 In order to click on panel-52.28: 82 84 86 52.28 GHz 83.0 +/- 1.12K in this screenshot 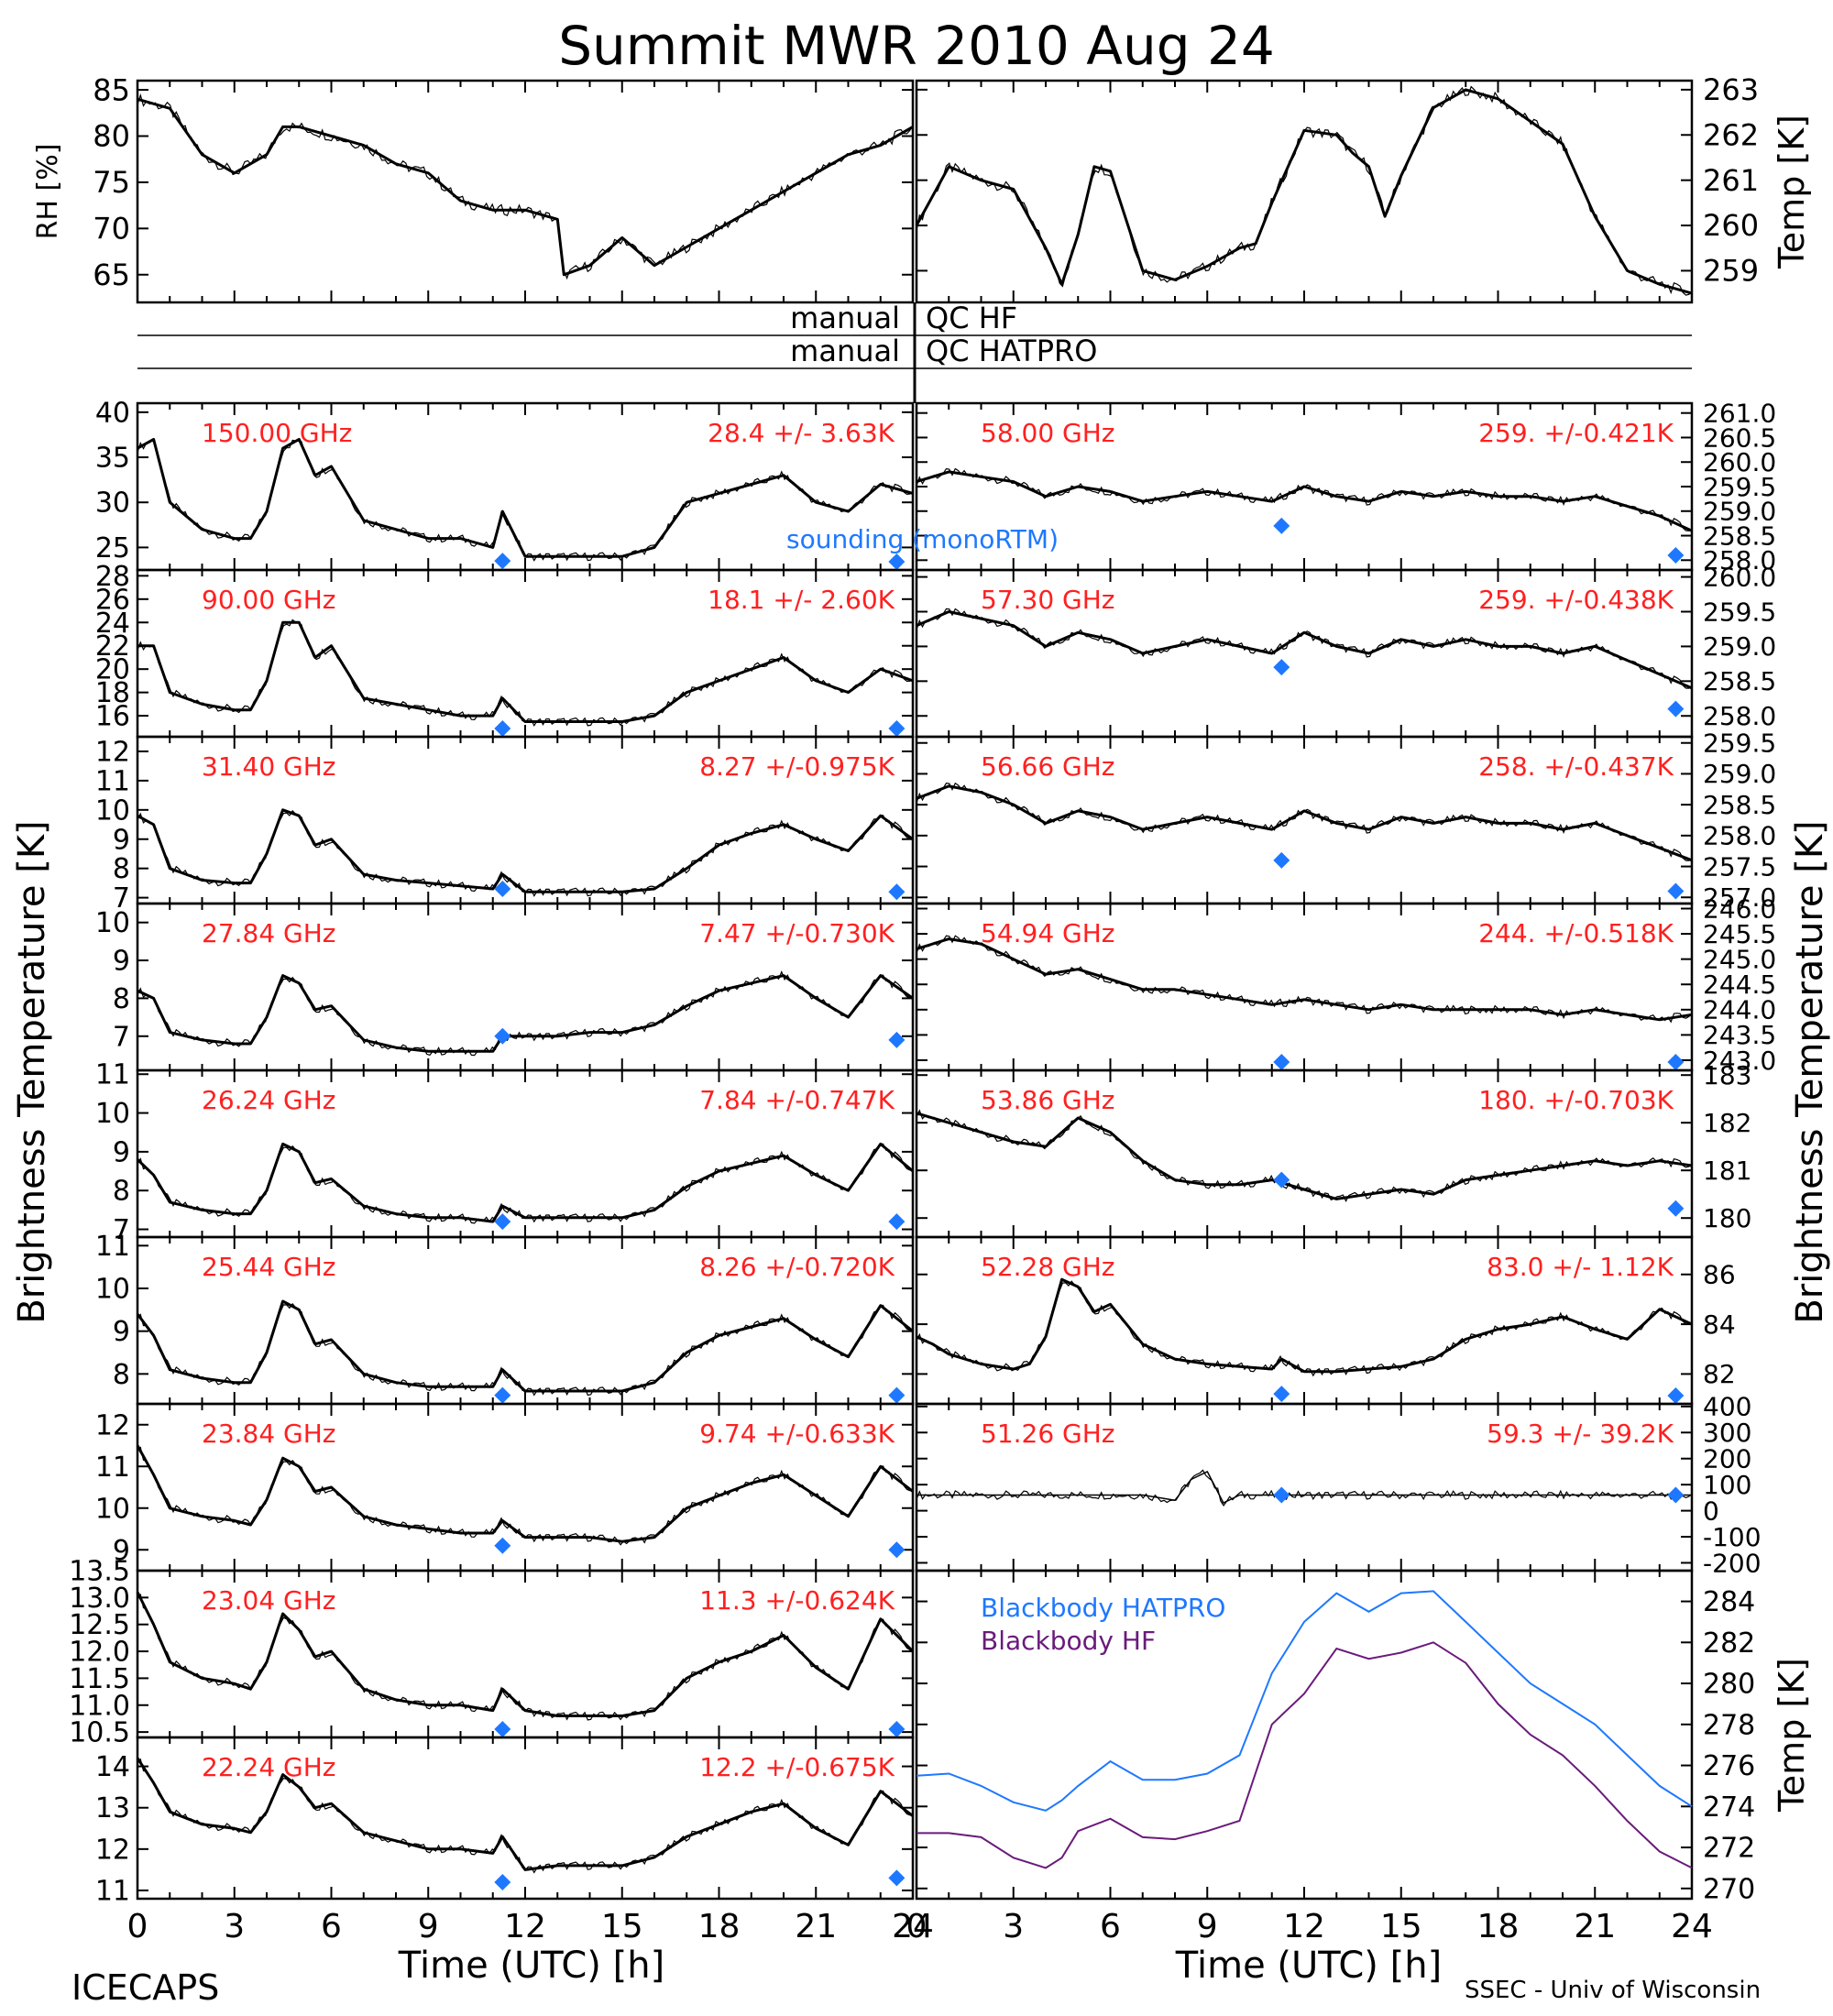, I will do `click(1325, 1320)`.